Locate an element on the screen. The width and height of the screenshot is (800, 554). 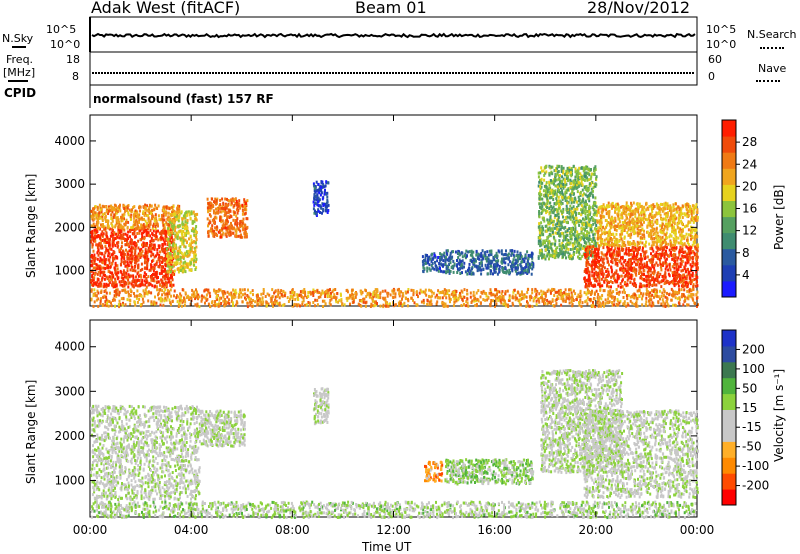
nsky-legend-line is located at coordinates (19, 47).